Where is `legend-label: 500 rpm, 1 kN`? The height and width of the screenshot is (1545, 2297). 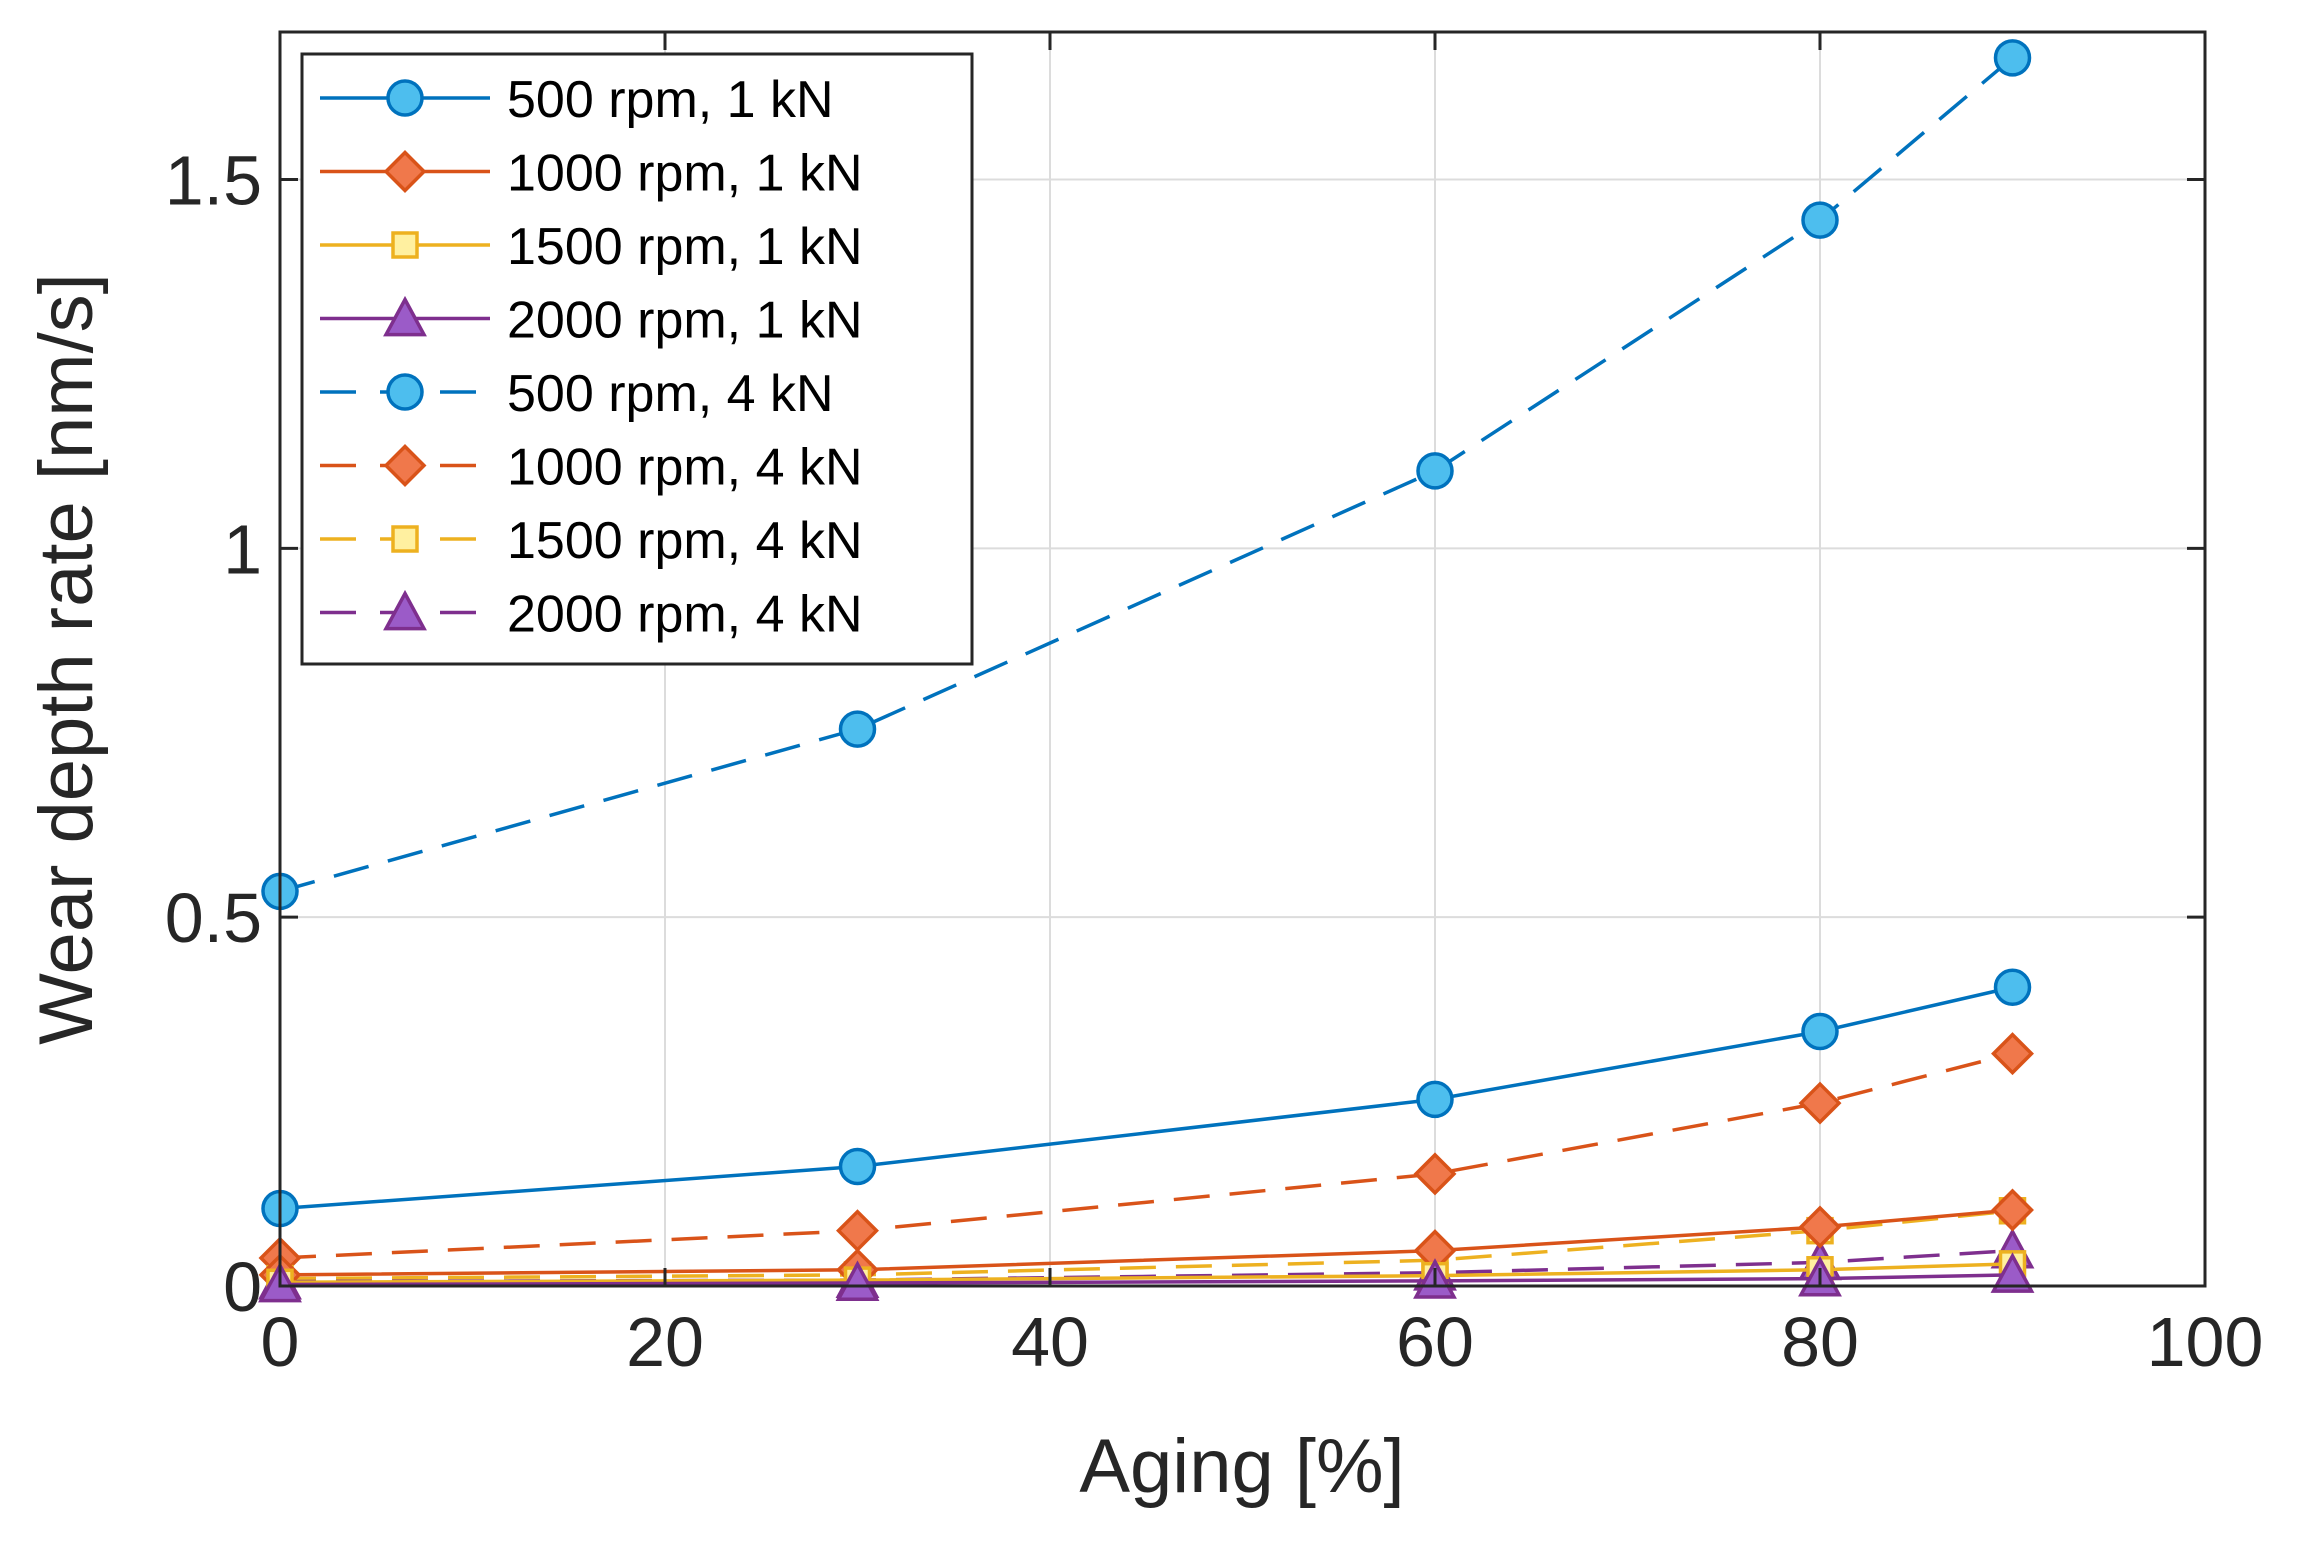
legend-label: 500 rpm, 1 kN is located at coordinates (670, 100).